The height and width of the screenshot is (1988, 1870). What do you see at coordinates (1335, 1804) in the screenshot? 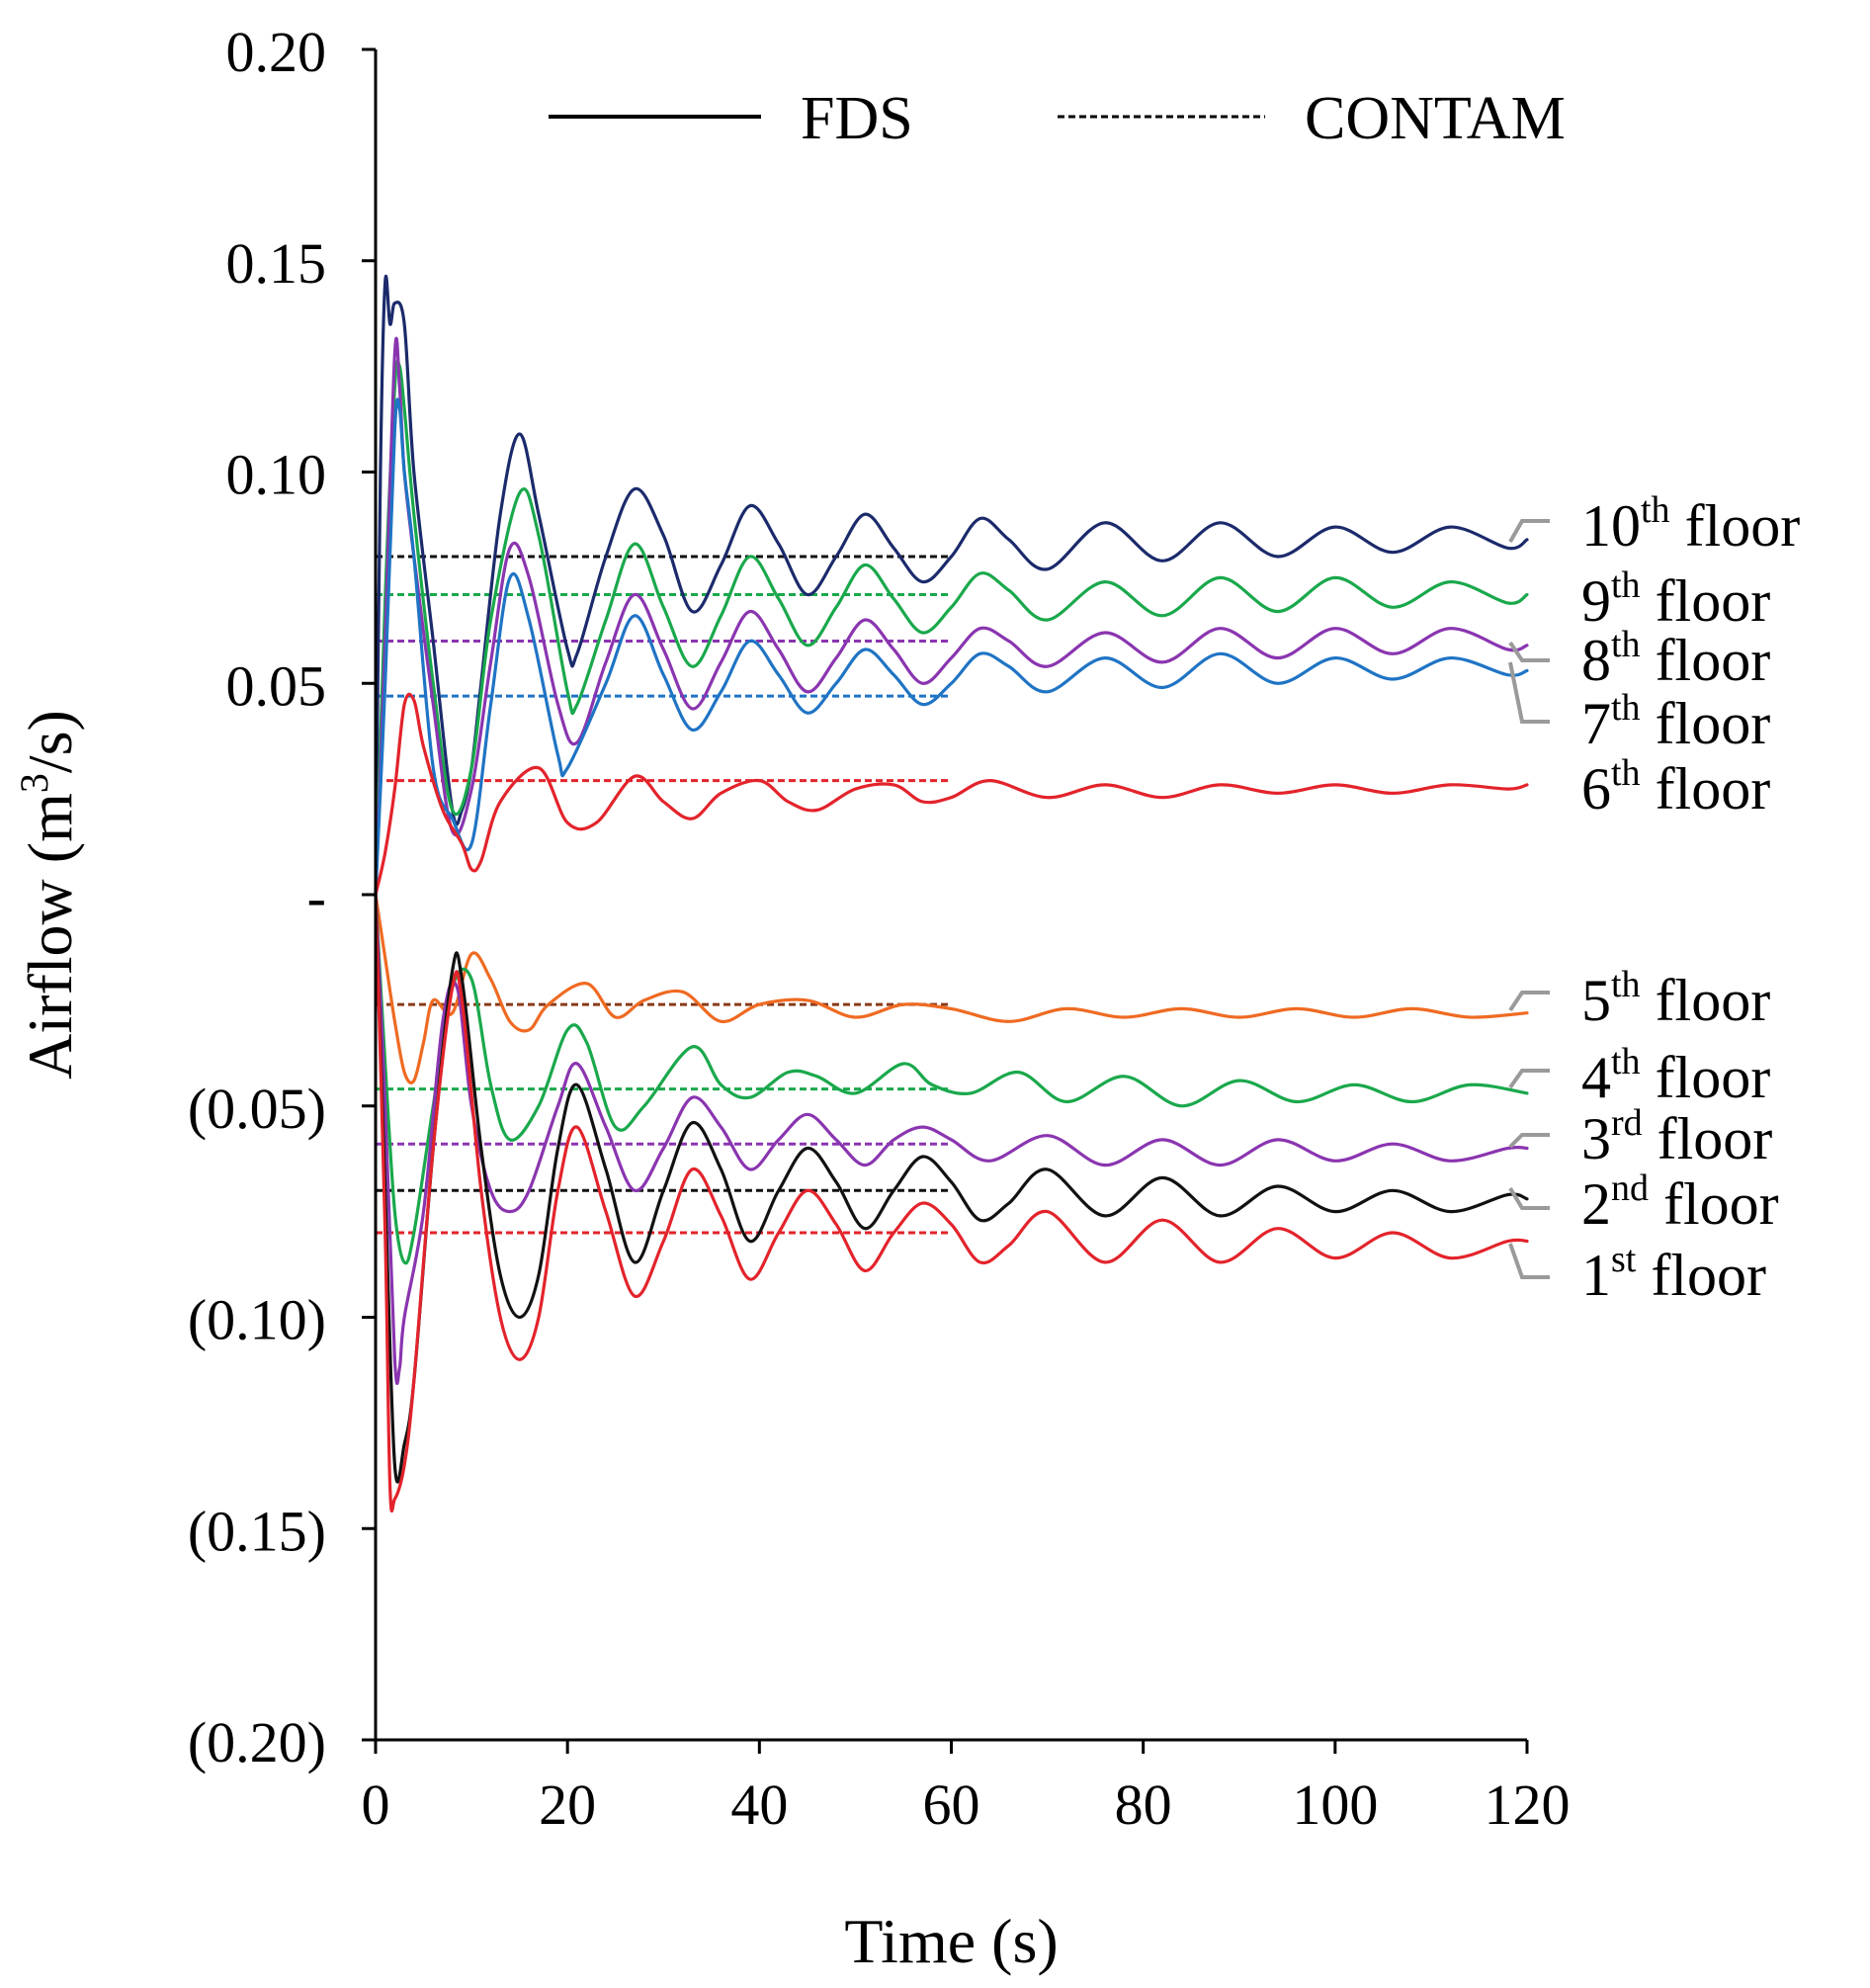
I see `x-tick-label: 100` at bounding box center [1335, 1804].